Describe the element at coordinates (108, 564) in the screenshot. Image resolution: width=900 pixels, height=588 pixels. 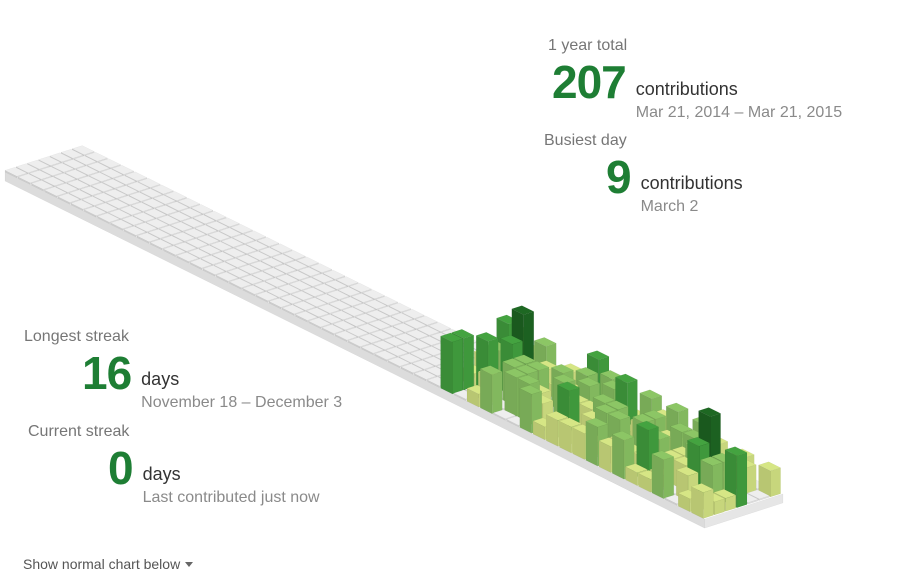
I see `show-normal-chart-toggle: Show normal chart below` at that location.